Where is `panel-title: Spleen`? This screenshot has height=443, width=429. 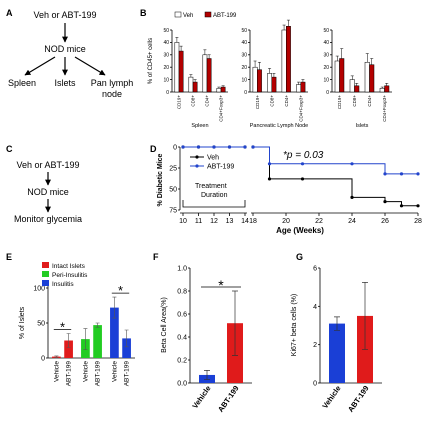 panel-title: Spleen is located at coordinates (199, 126).